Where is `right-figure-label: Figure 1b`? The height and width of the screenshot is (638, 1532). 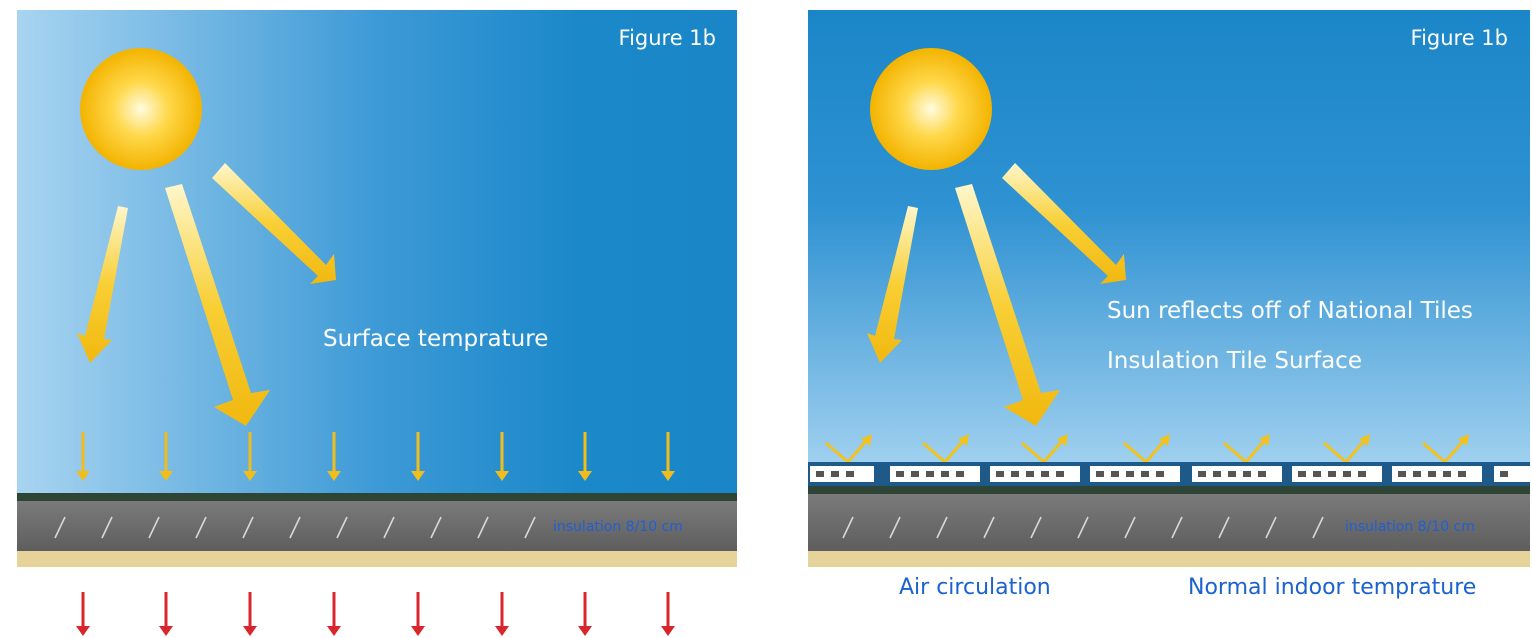 right-figure-label: Figure 1b is located at coordinates (1459, 38).